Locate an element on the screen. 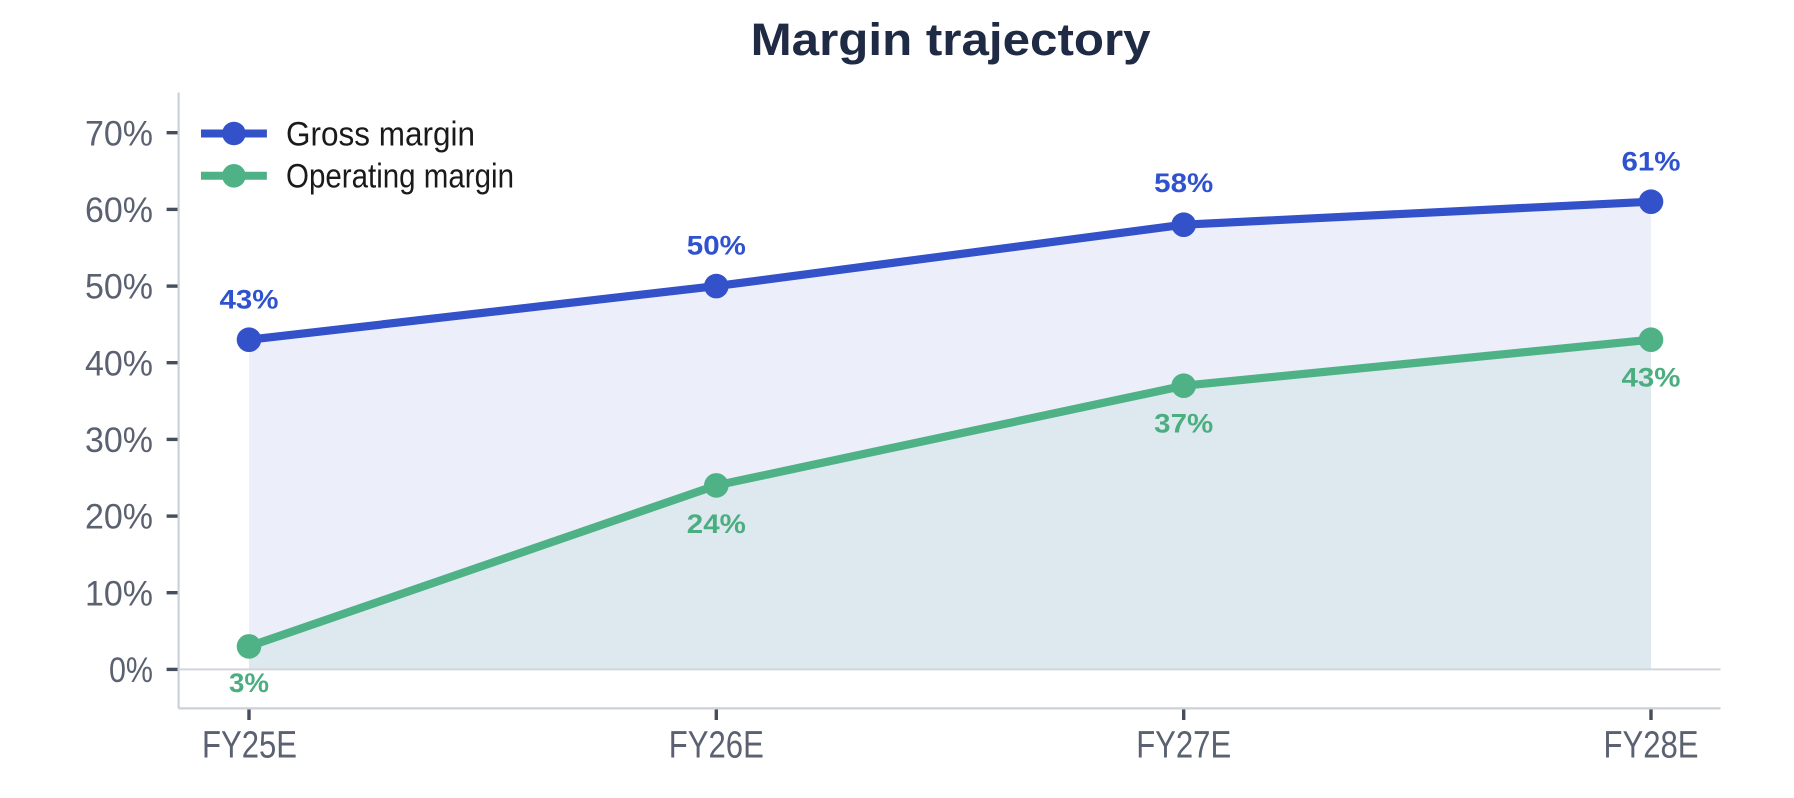 This screenshot has height=798, width=1794. svg-text: 3% is located at coordinates (249, 683).